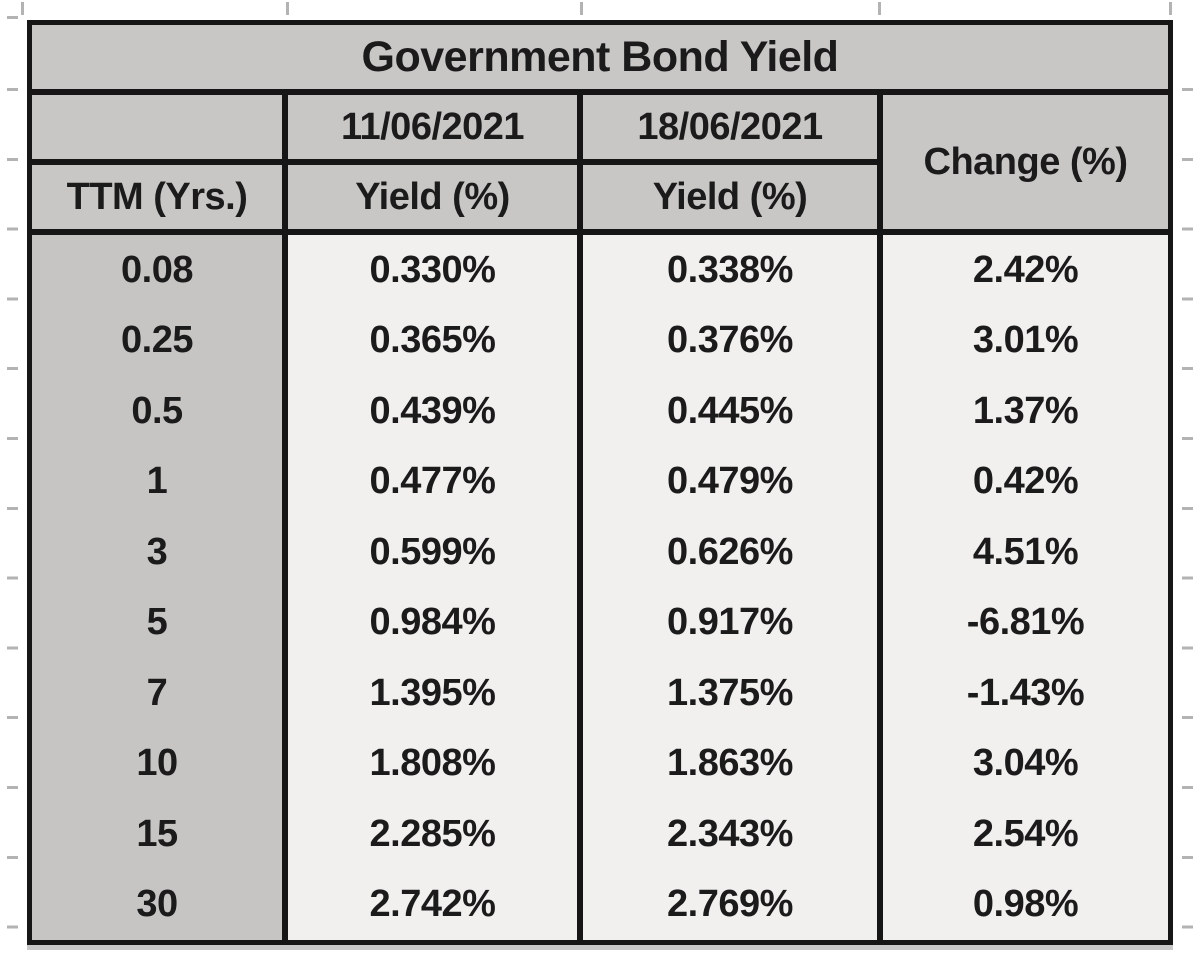 This screenshot has height=962, width=1200. What do you see at coordinates (157, 340) in the screenshot?
I see `ttm-value: 0.25` at bounding box center [157, 340].